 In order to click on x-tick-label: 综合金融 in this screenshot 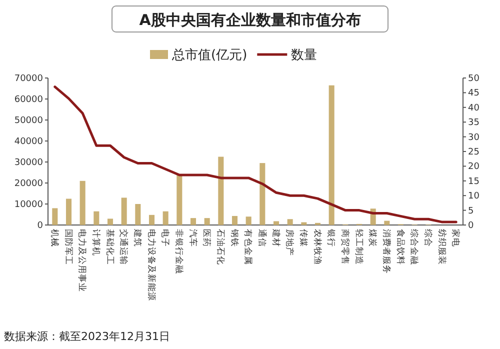, I will do `click(414, 247)`.